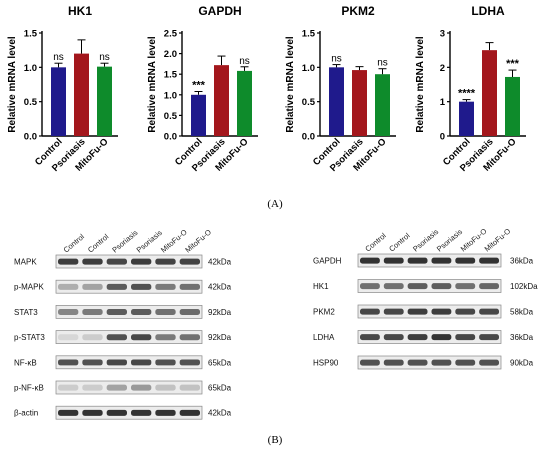  I want to click on blot-row: p-STAT3 92kDa, so click(123, 337).